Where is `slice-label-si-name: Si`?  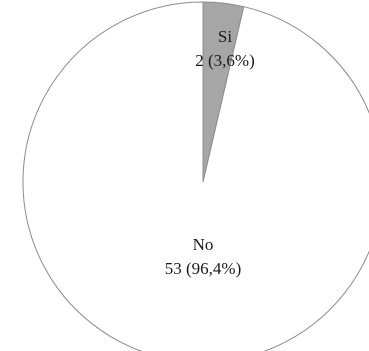 slice-label-si-name: Si is located at coordinates (225, 36).